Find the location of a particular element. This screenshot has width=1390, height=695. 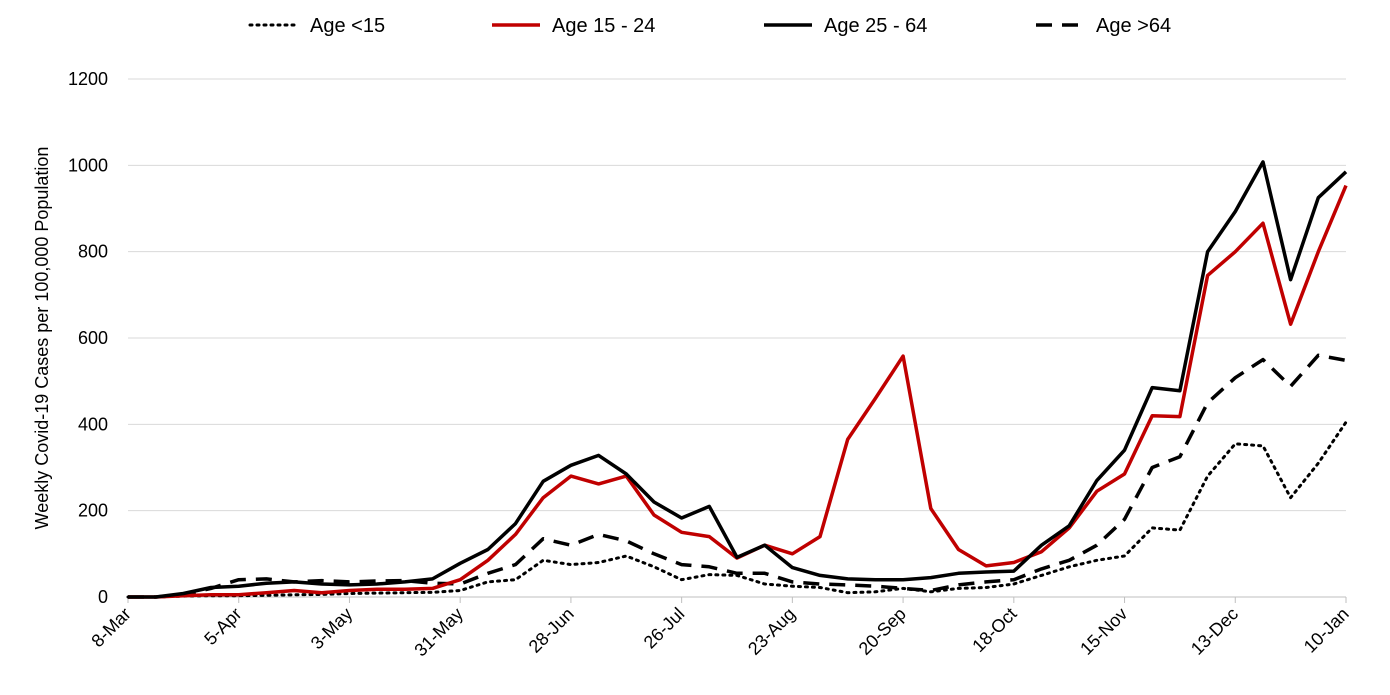

y-tick-label: 1200 is located at coordinates (88, 79).